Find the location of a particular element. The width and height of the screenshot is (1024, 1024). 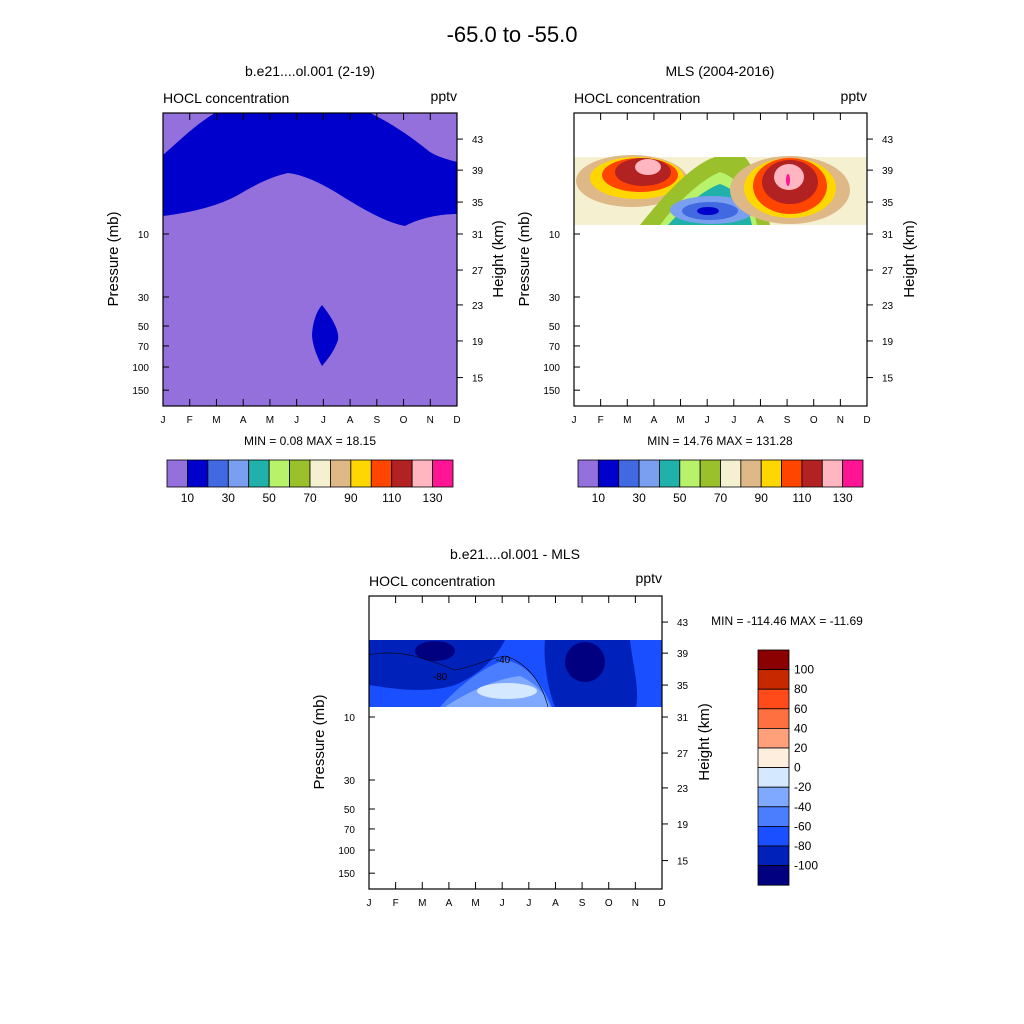

model-low-blob is located at coordinates (325, 335).